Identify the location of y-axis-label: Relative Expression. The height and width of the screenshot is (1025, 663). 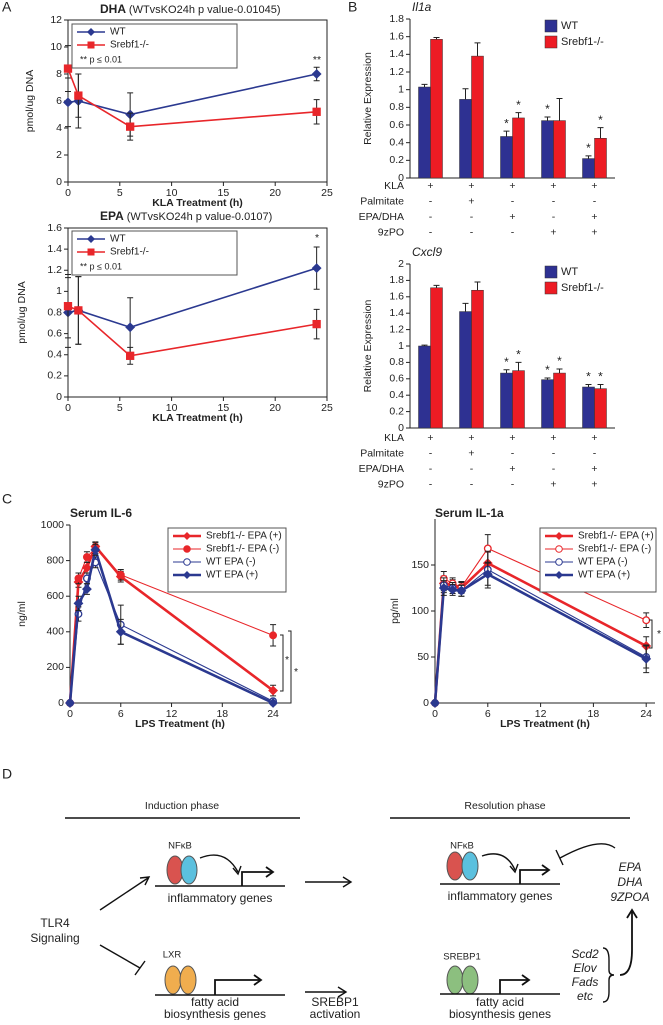
(368, 345).